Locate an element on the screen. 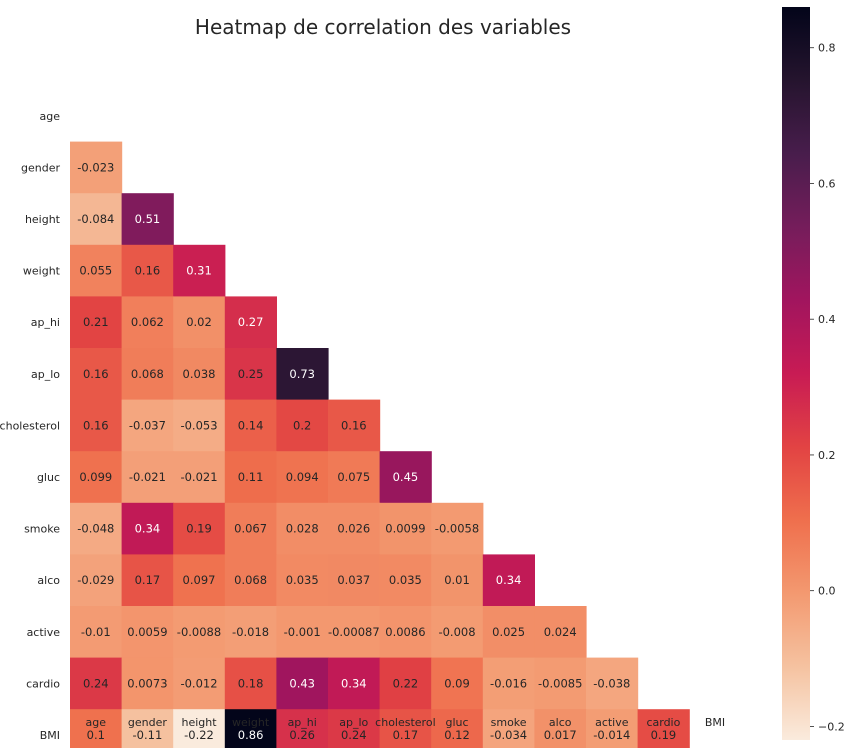 The height and width of the screenshot is (748, 856). y-tick-label-BMI: BMI is located at coordinates (50, 735).